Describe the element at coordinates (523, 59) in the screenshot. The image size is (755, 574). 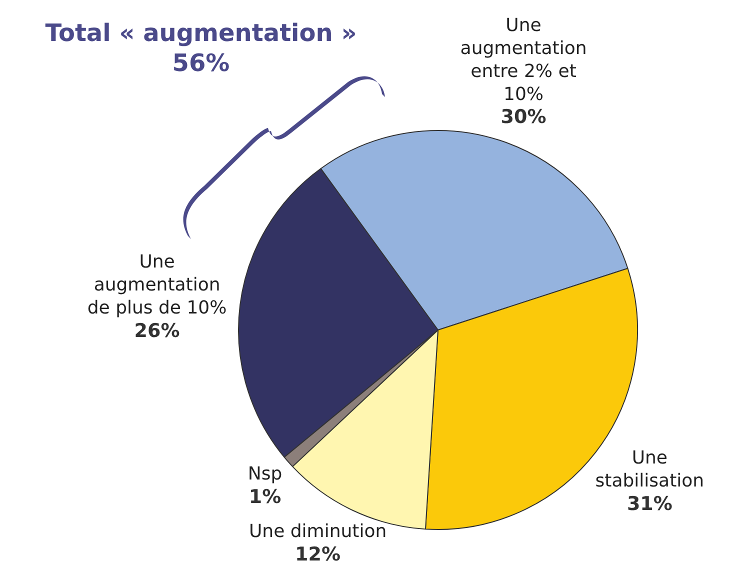
I see `slice-label: Une augmentation entre 2% et 10%` at that location.